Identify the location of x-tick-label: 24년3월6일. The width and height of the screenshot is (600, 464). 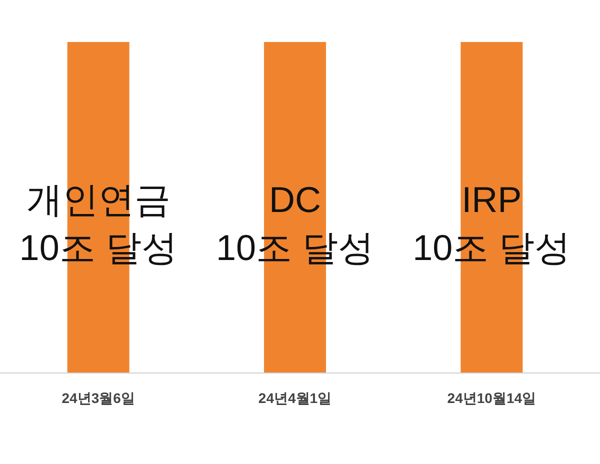
(98, 398).